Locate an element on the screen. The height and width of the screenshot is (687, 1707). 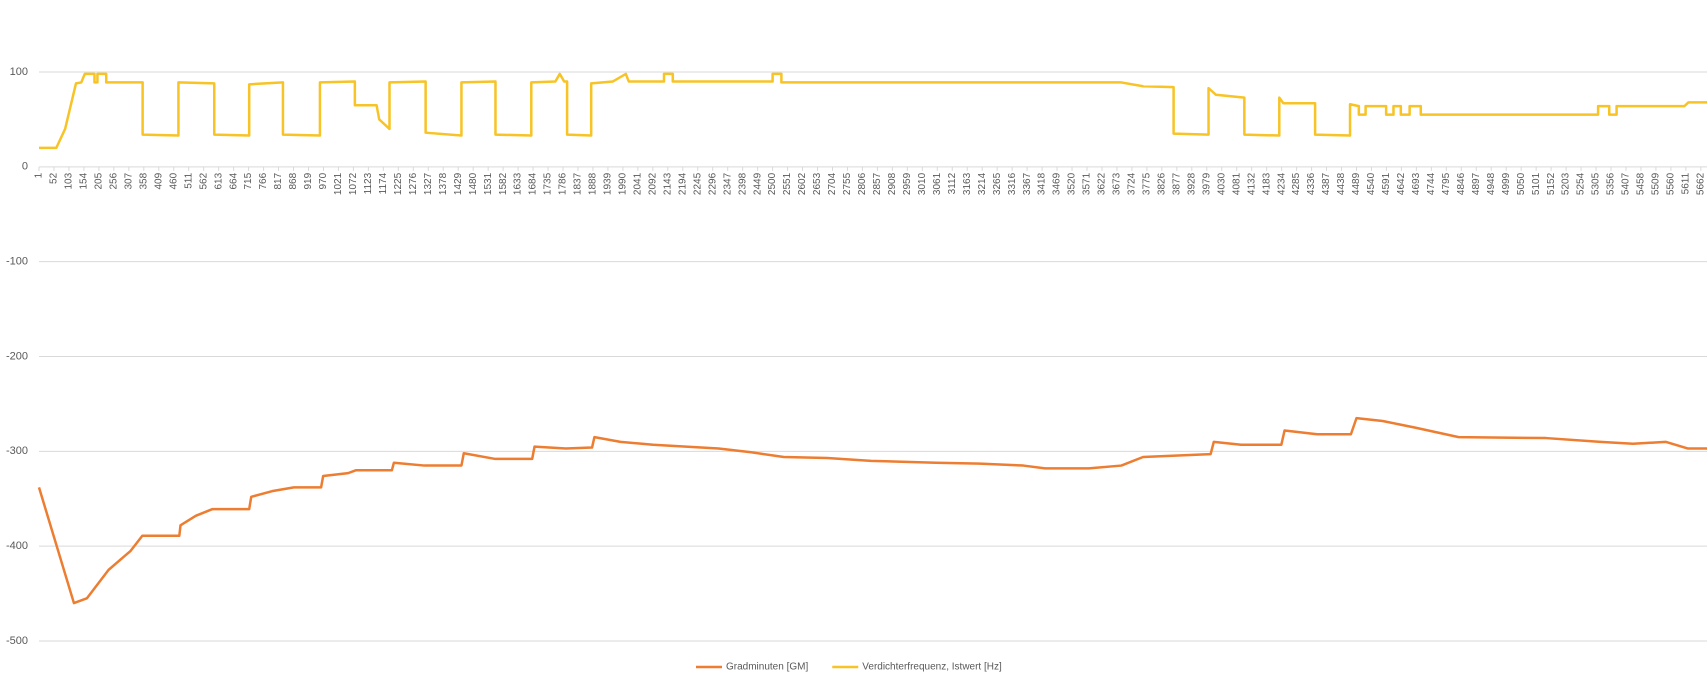
y-tick-label: 0 is located at coordinates (25, 167).